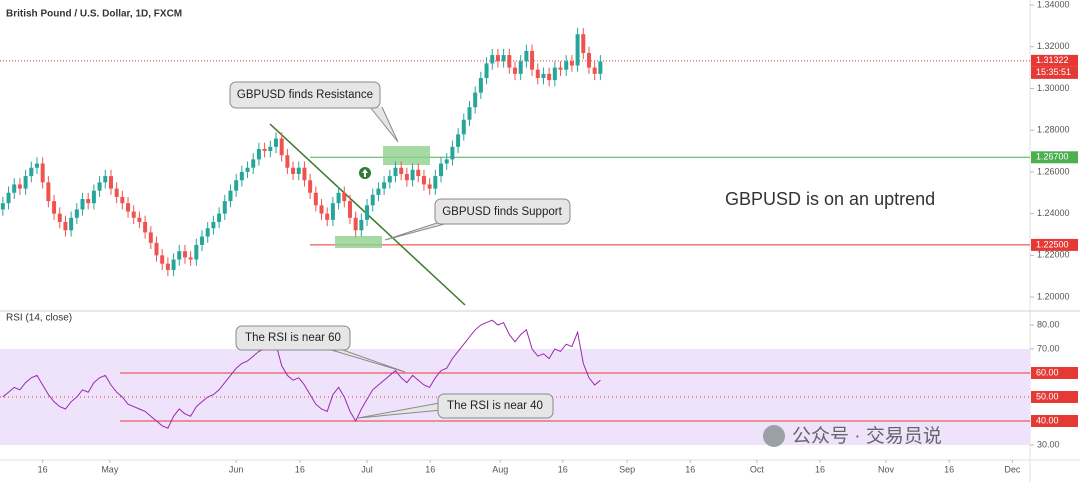 Image resolution: width=1080 pixels, height=482 pixels. I want to click on y-tick-label: 80.00, so click(1048, 324).